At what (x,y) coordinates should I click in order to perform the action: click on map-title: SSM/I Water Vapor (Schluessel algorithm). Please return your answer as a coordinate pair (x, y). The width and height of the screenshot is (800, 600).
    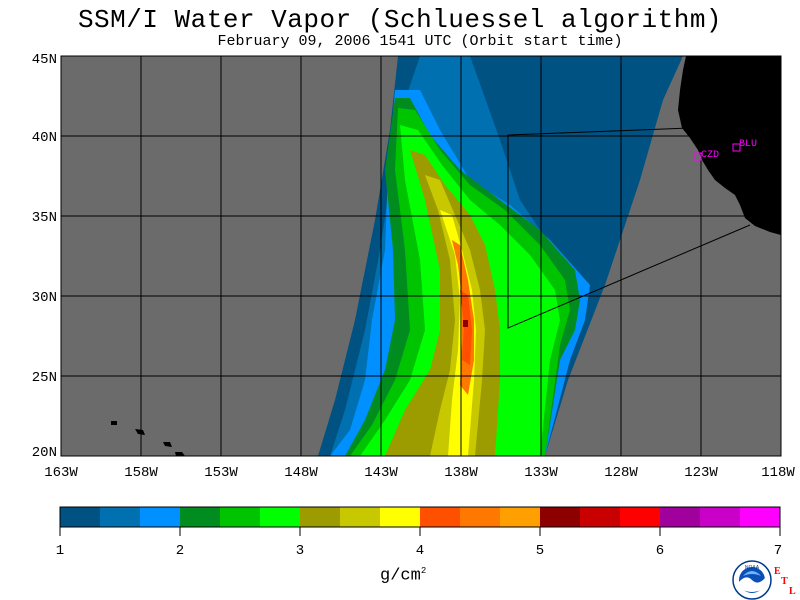
    Looking at the image, I should click on (400, 20).